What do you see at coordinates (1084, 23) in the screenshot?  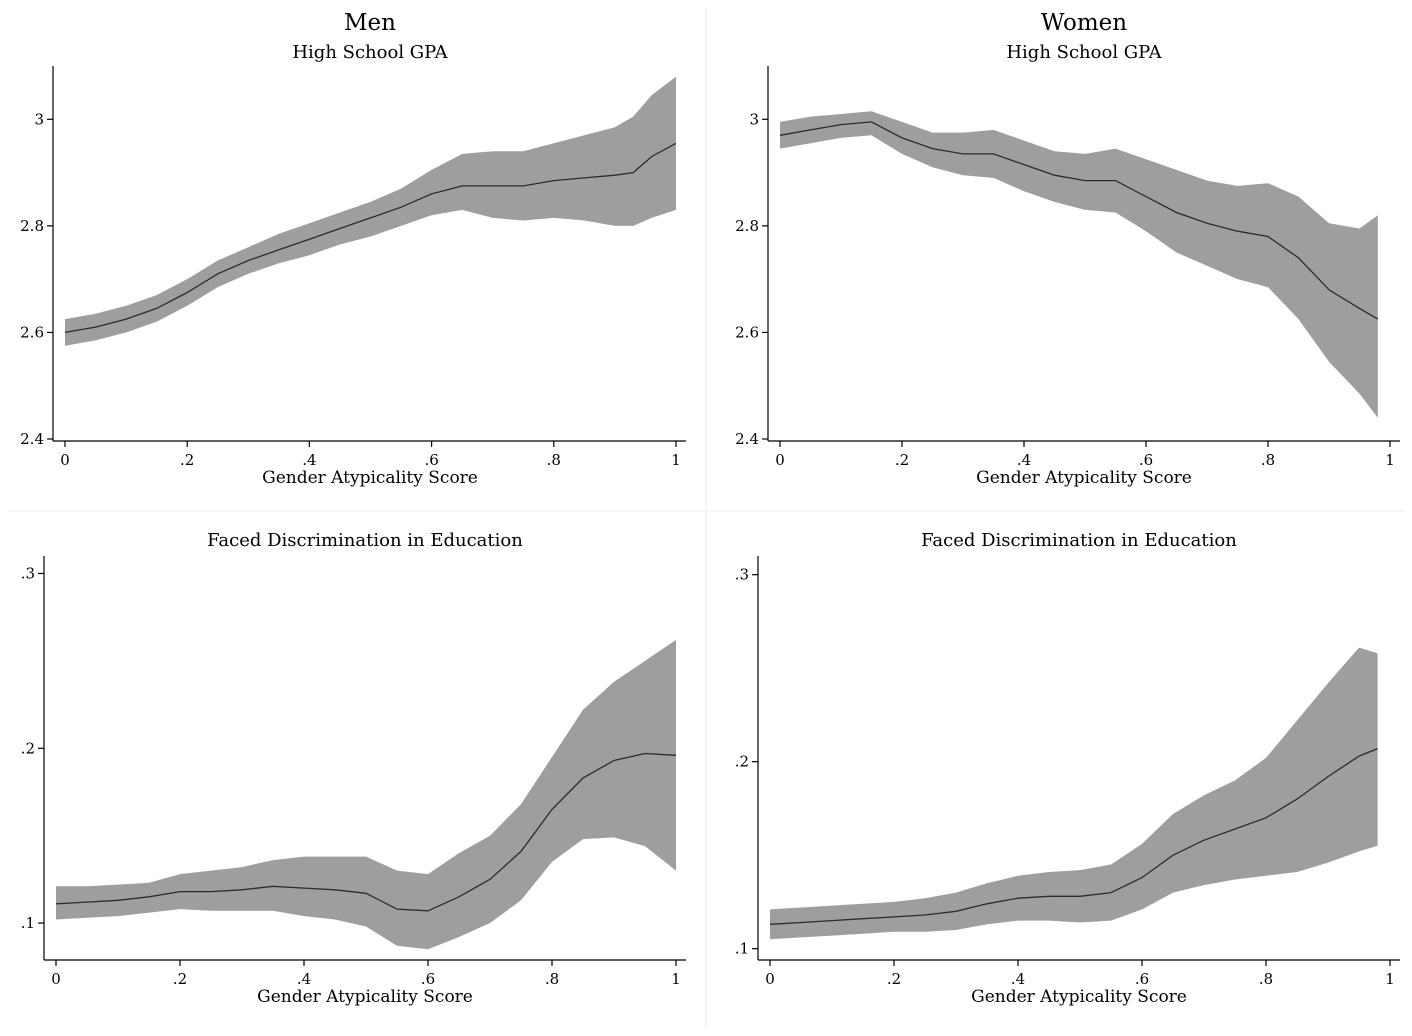 I see `column-title-women: Women` at bounding box center [1084, 23].